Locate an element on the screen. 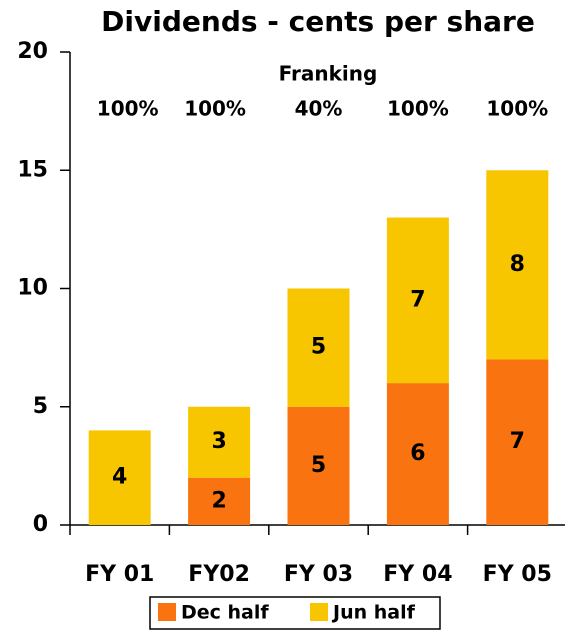  data-label: 3 is located at coordinates (218, 441).